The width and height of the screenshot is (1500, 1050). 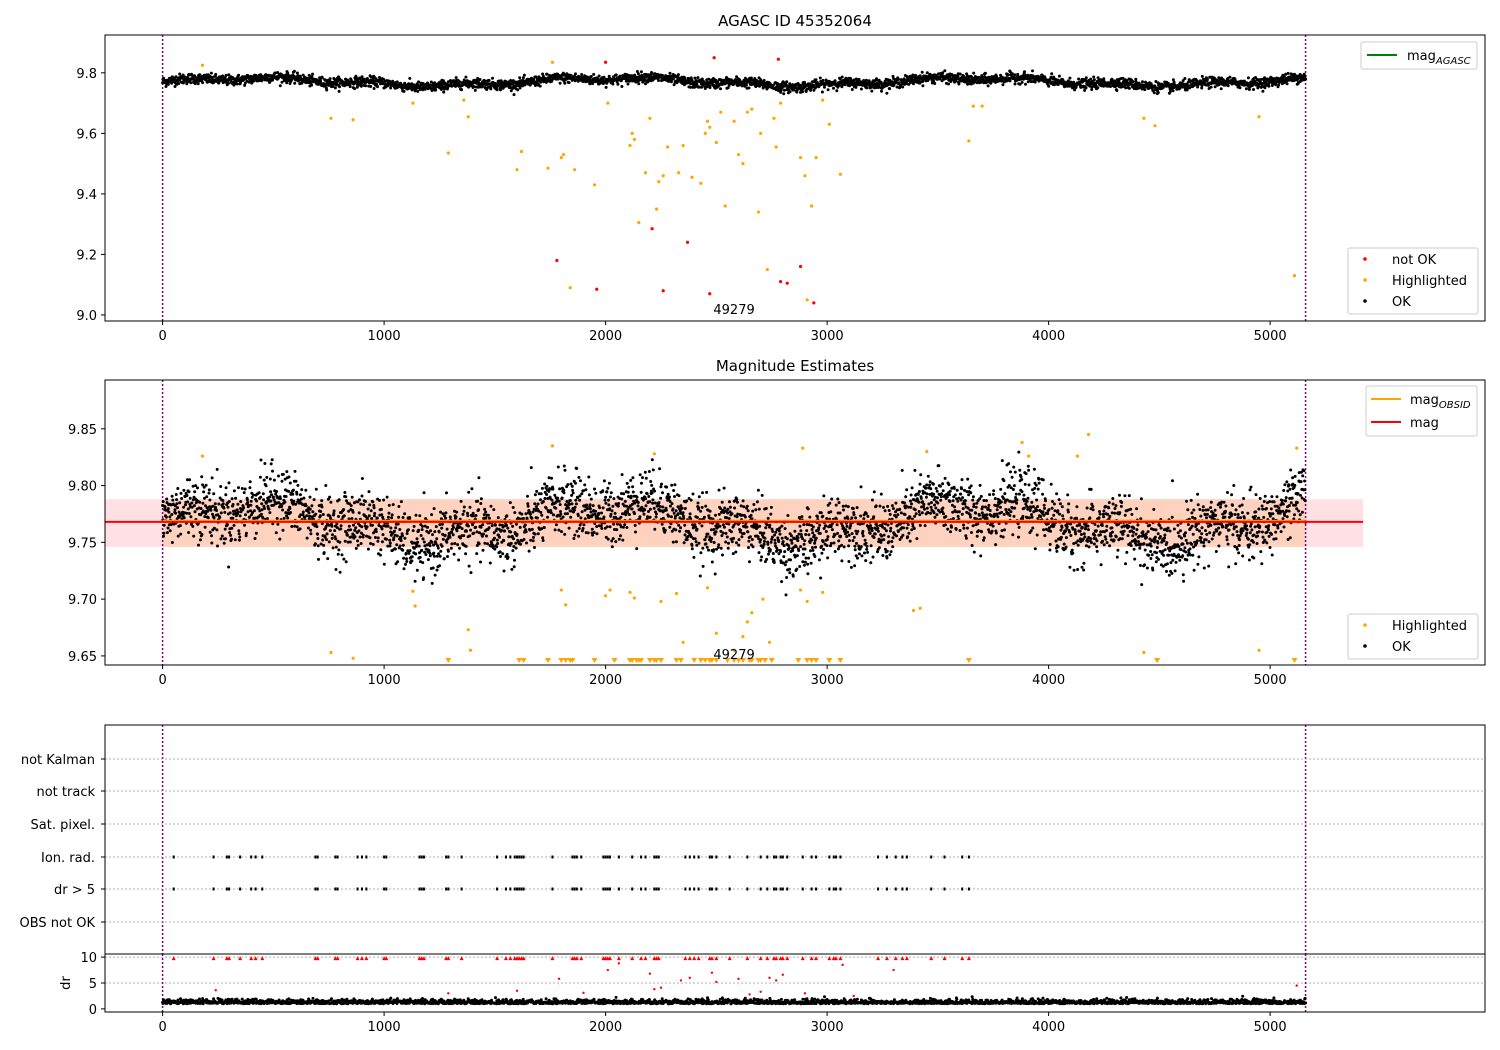 What do you see at coordinates (1401, 302) in the screenshot?
I see `agasc-legend-ok: OK` at bounding box center [1401, 302].